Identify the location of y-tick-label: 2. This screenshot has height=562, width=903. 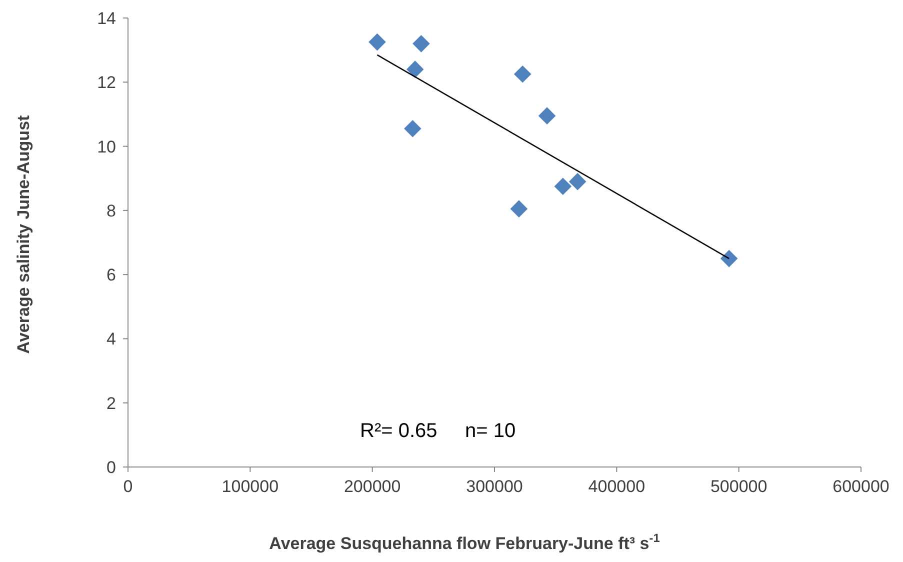
(111, 403).